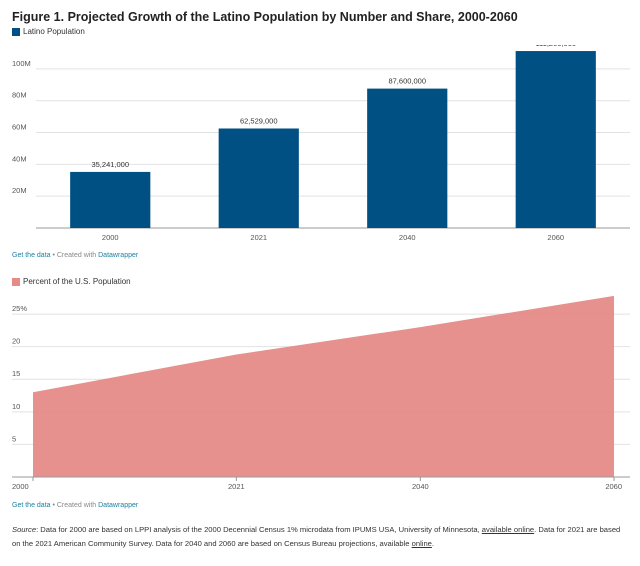  I want to click on bar-x-tick-label: 2000, so click(110, 237).